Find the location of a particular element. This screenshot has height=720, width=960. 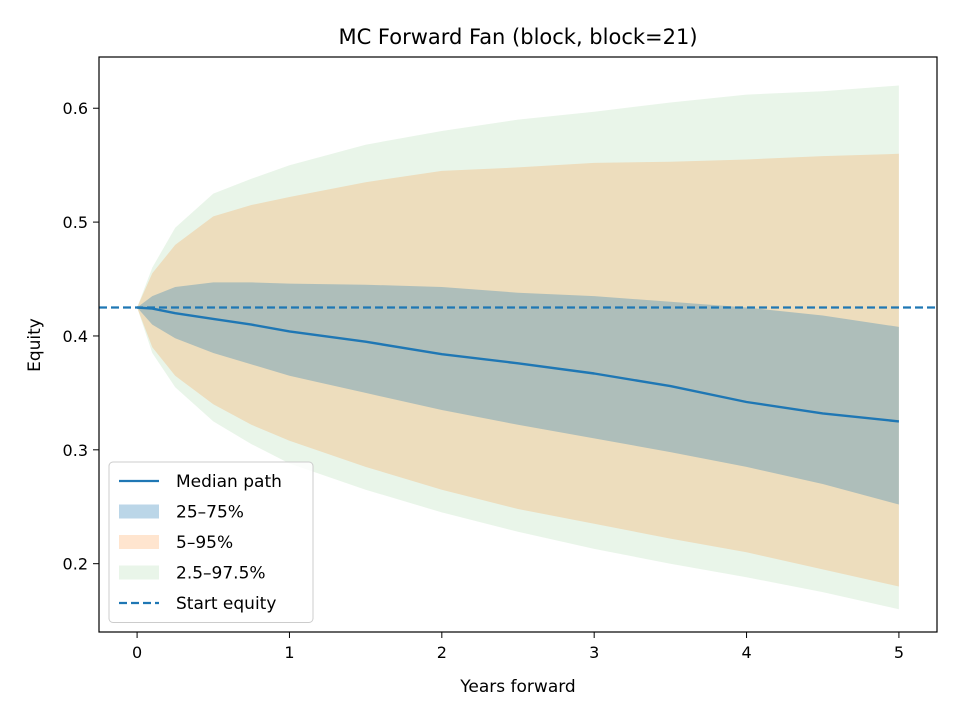

y-tick-label: 0.2 is located at coordinates (75, 564).